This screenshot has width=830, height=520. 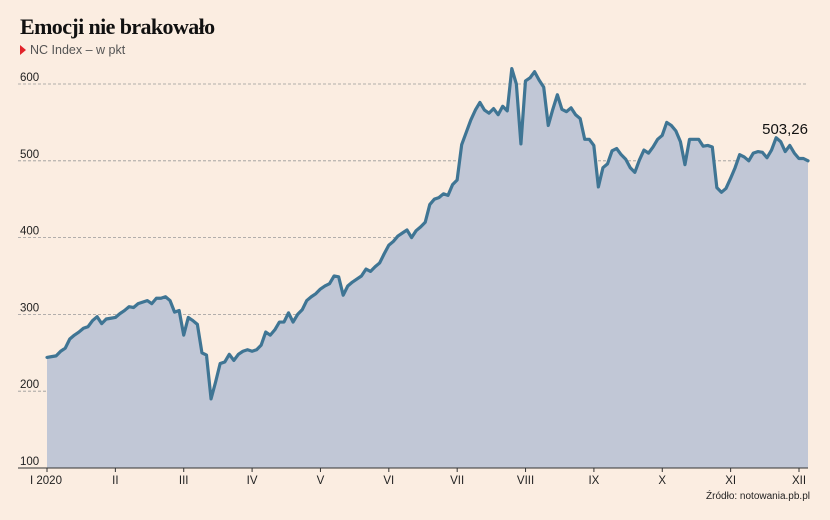 I want to click on x-tick-label: X, so click(x=662, y=481).